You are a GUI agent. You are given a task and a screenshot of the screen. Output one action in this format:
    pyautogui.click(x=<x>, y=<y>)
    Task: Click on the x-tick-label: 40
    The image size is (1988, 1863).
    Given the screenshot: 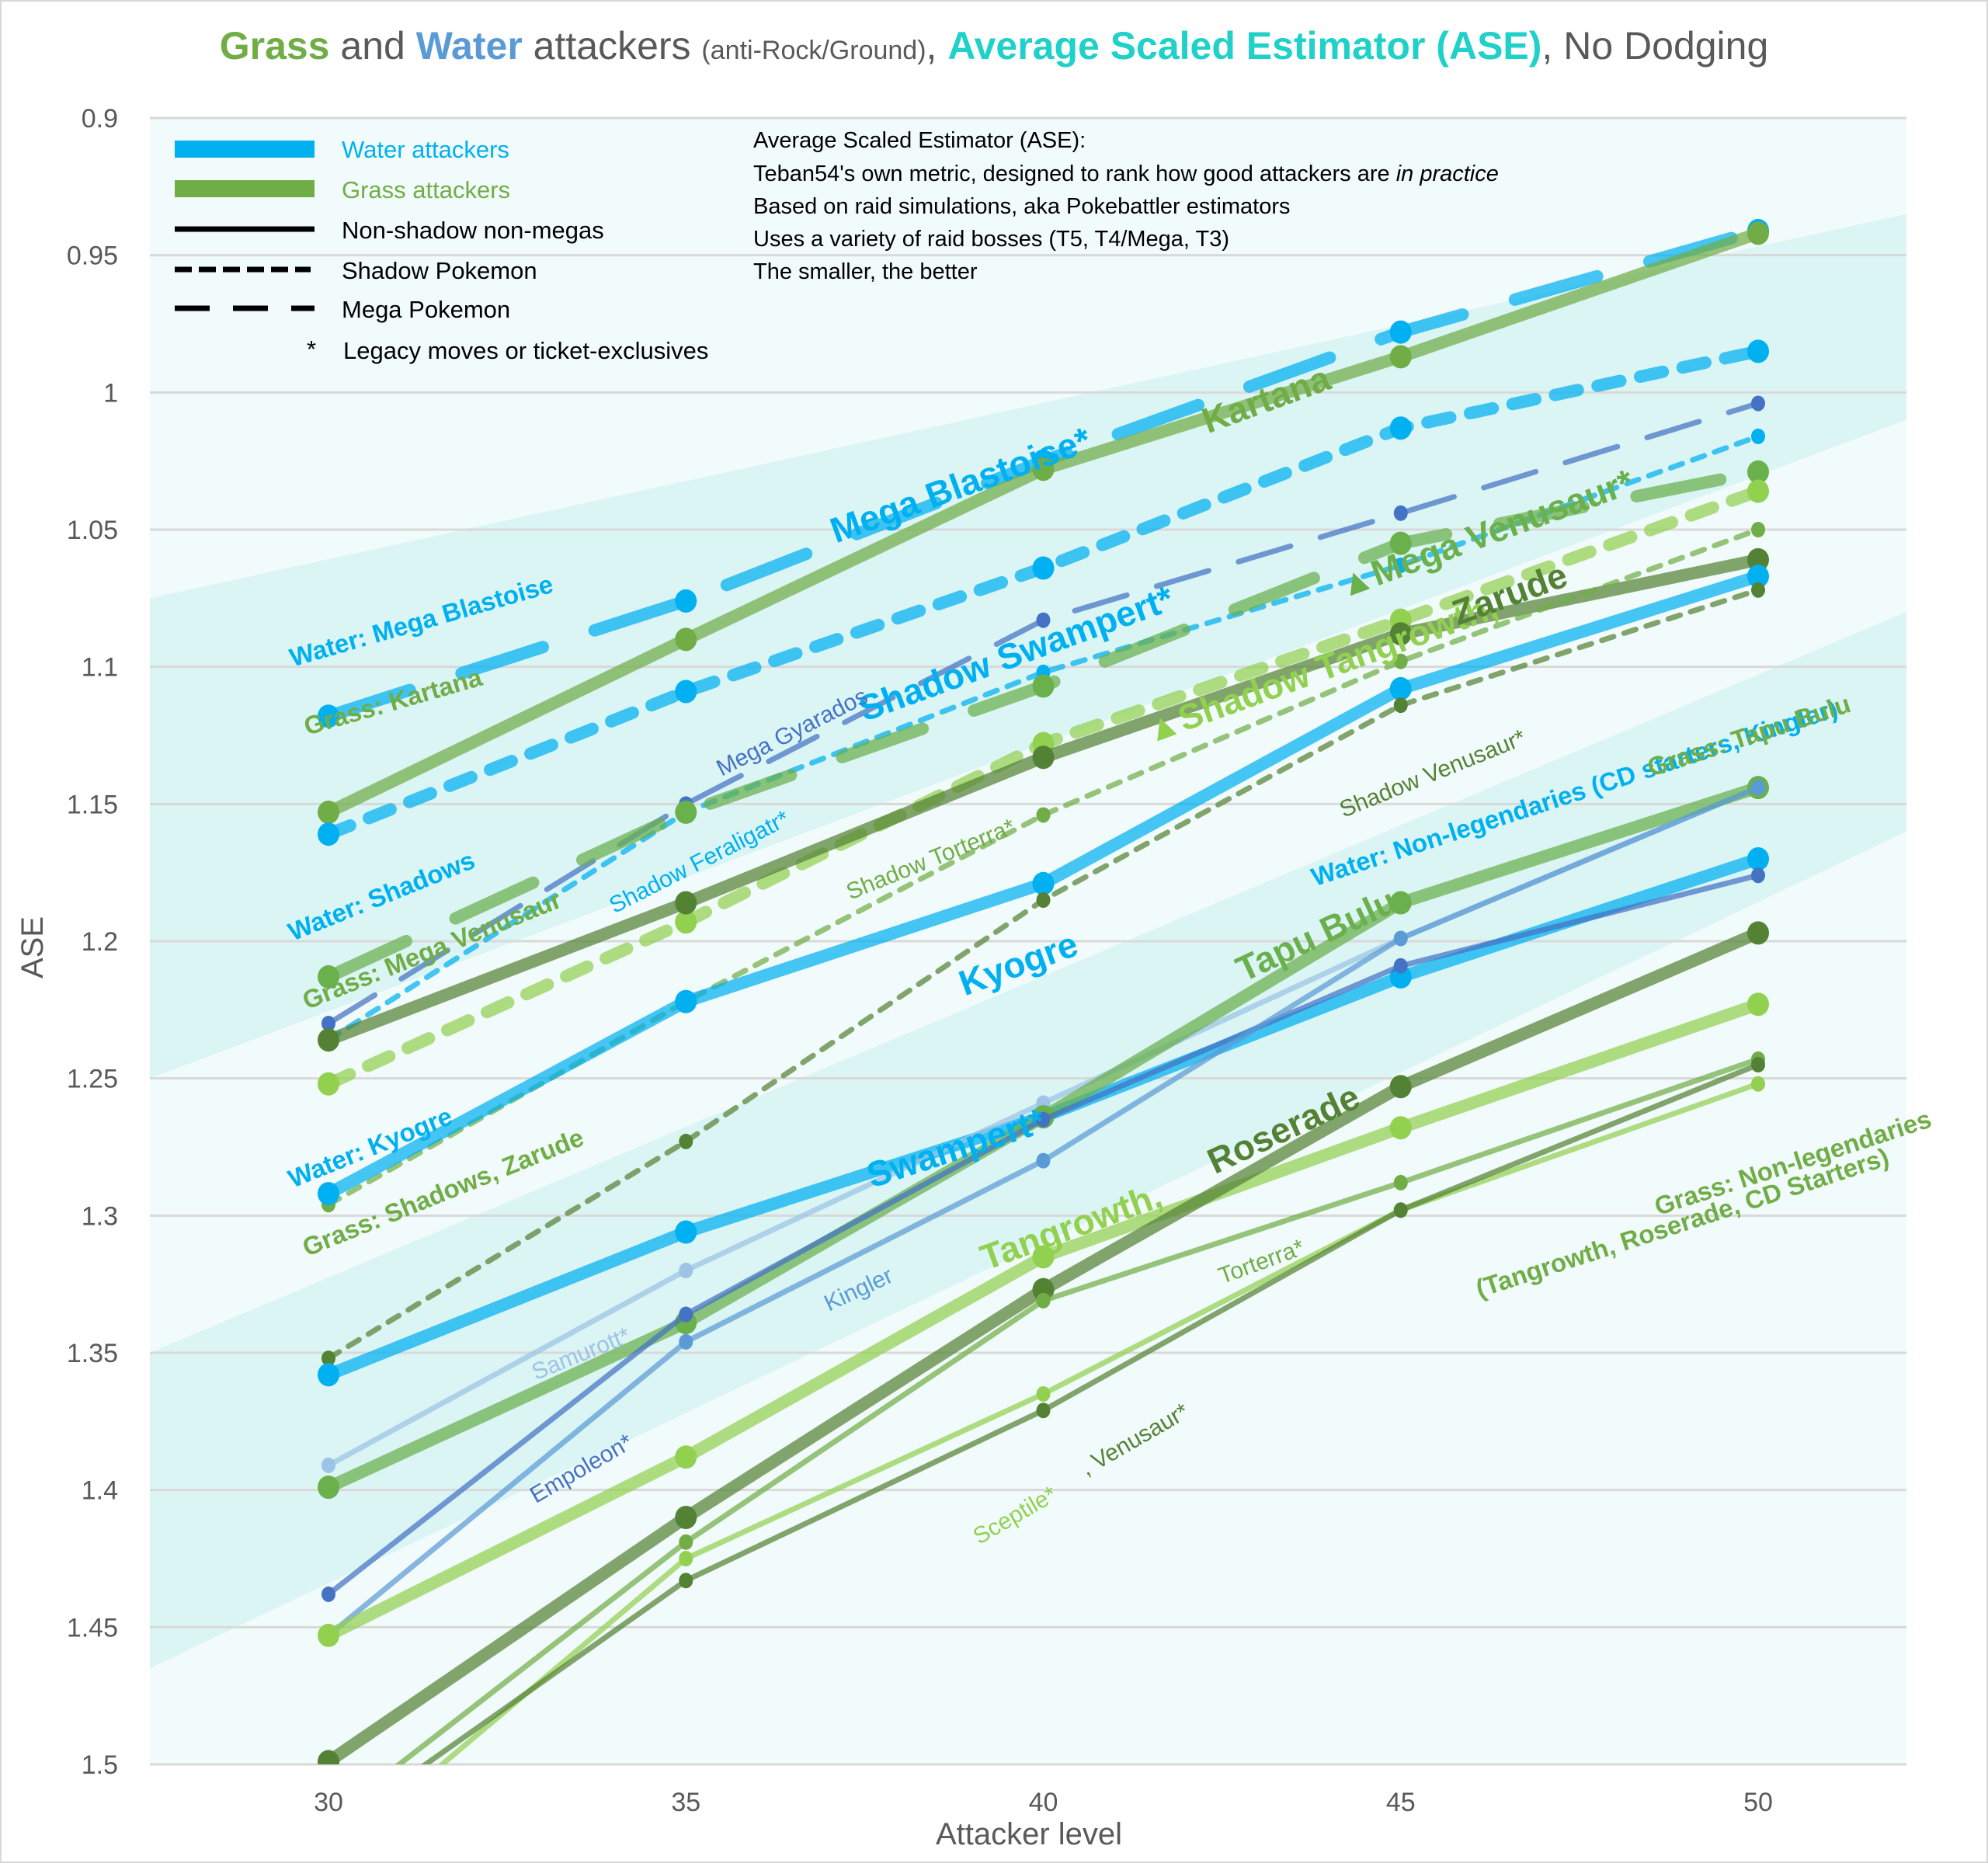 What is the action you would take?
    pyautogui.click(x=1043, y=1802)
    